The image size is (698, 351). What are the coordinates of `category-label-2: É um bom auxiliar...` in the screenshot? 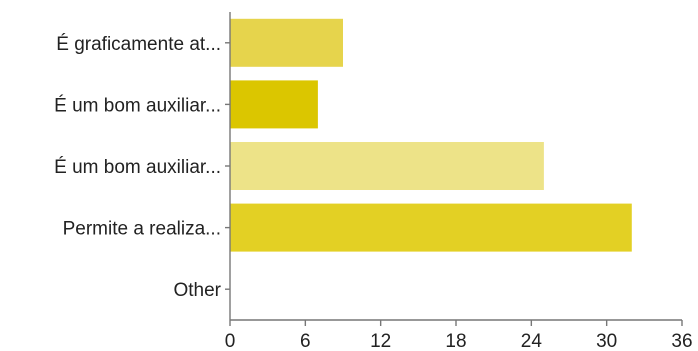 It's located at (137, 105).